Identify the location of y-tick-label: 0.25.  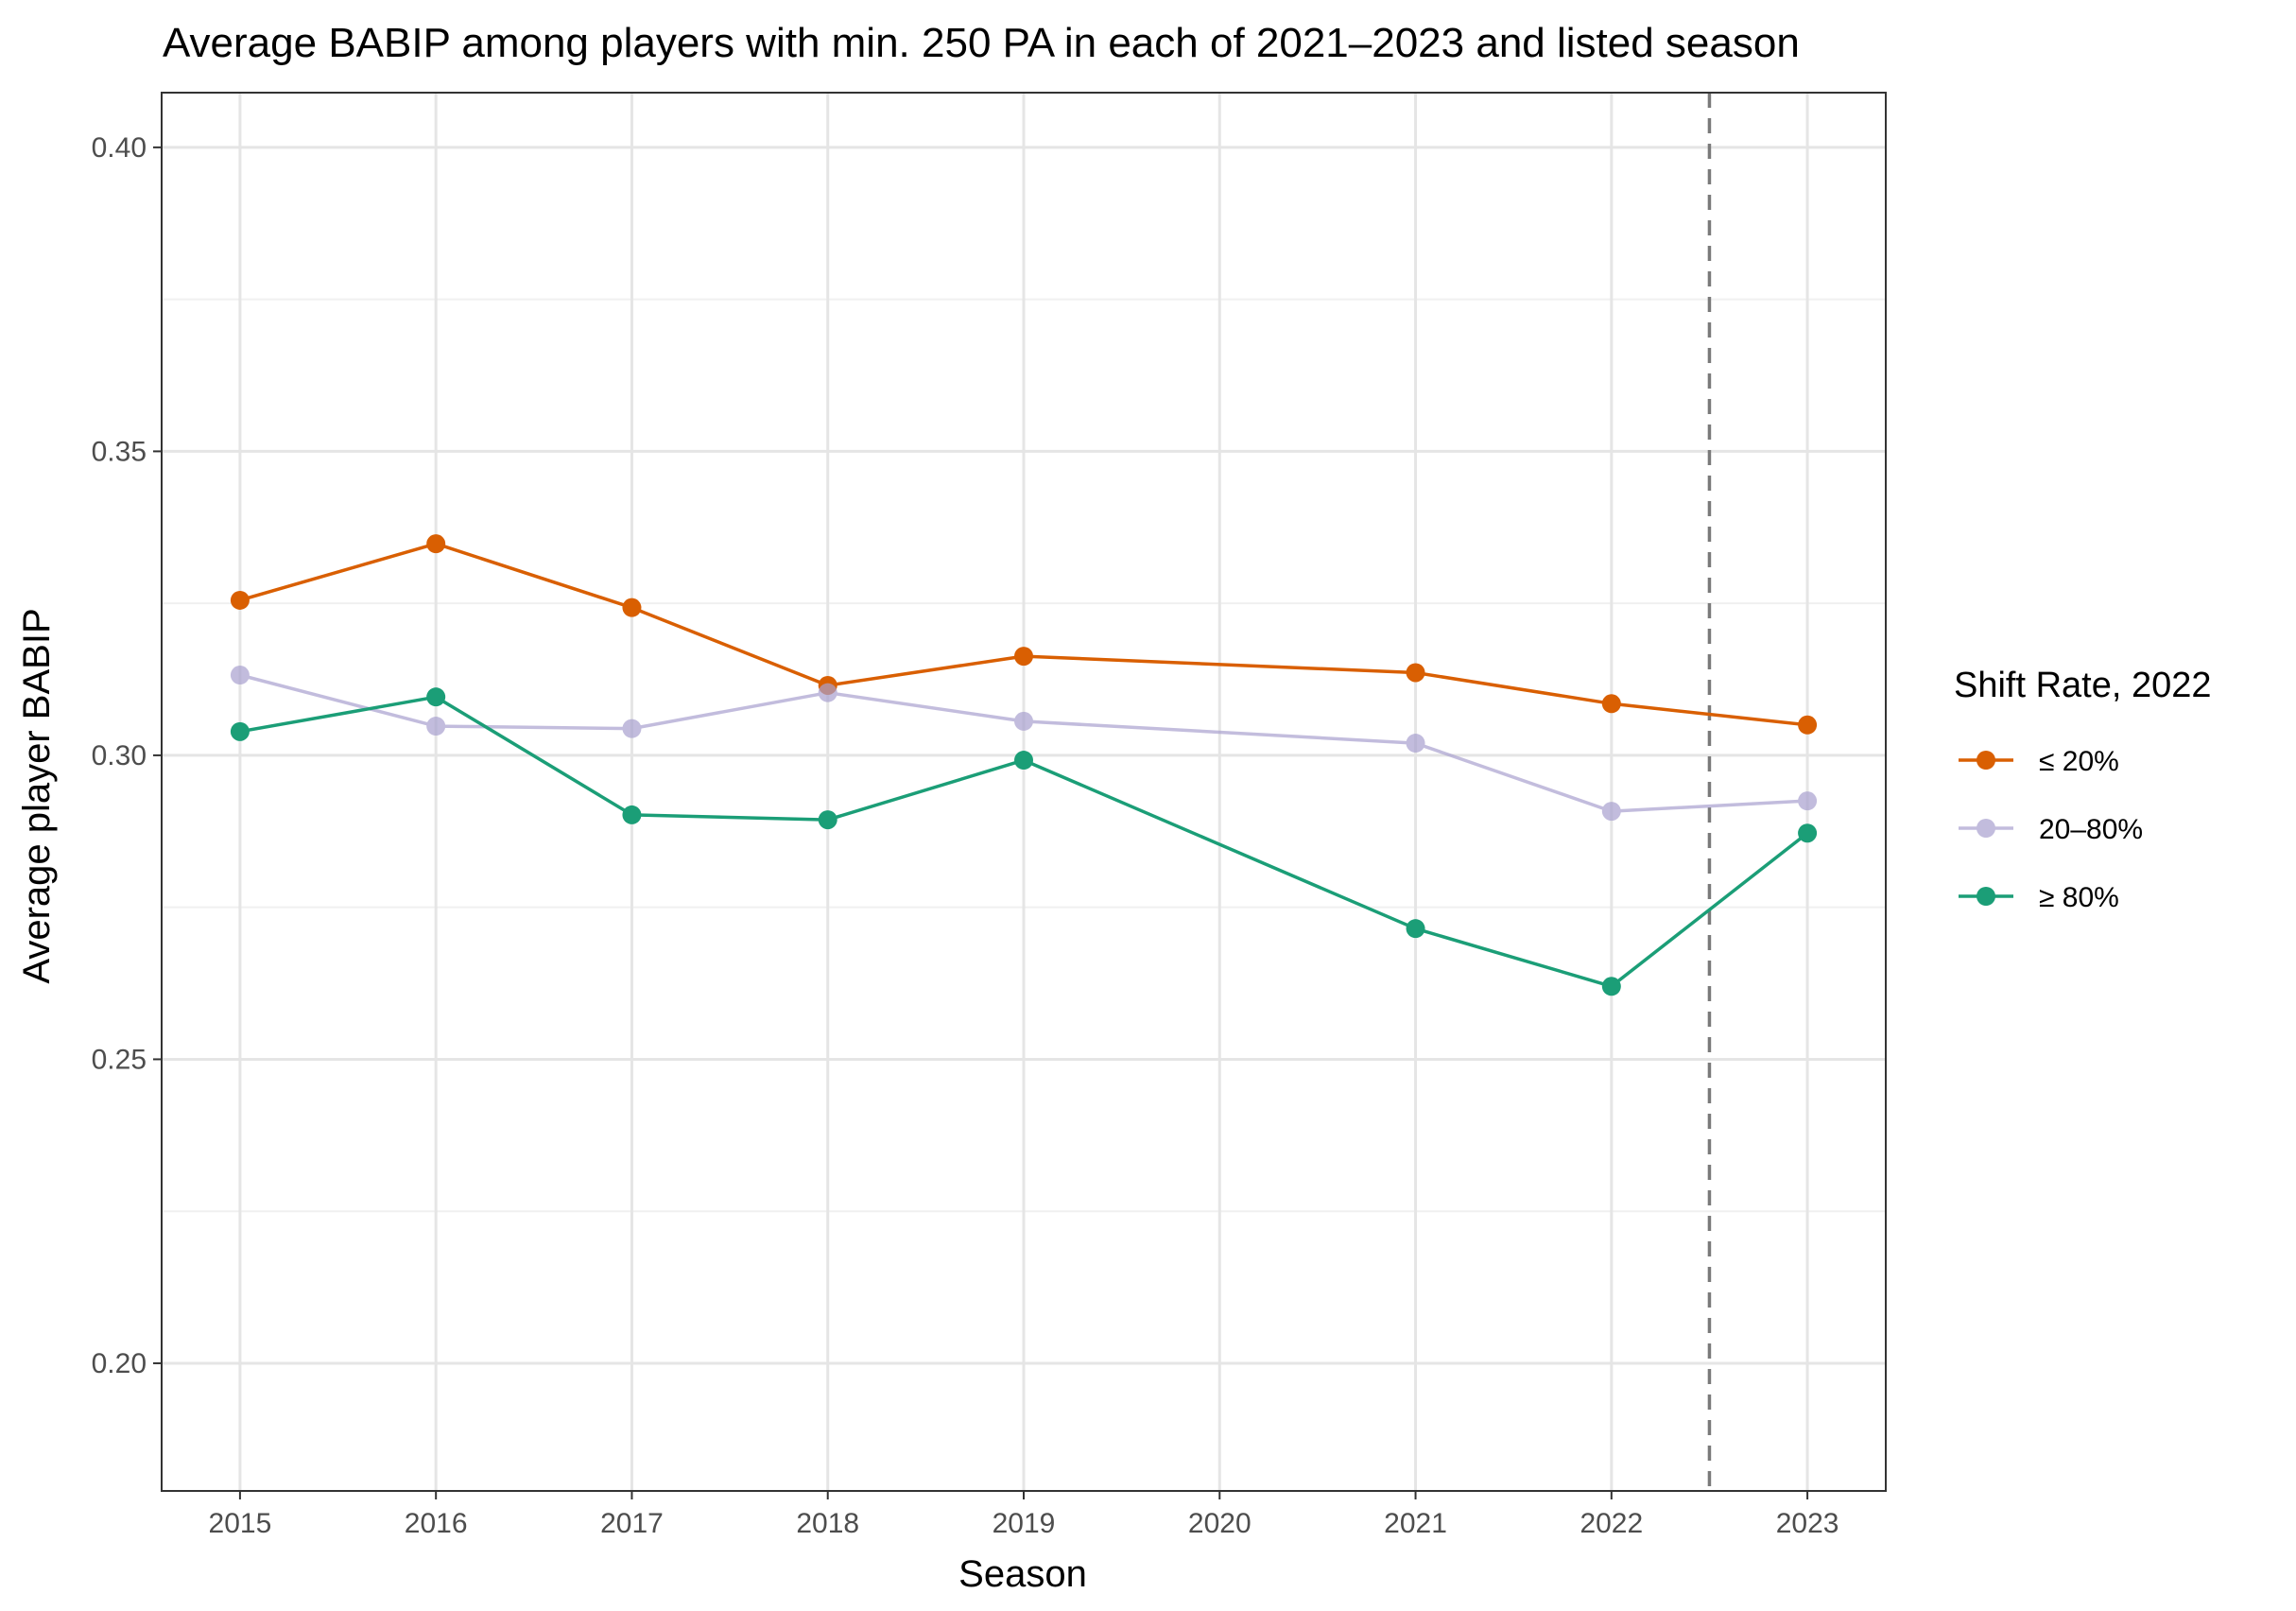
(119, 1059).